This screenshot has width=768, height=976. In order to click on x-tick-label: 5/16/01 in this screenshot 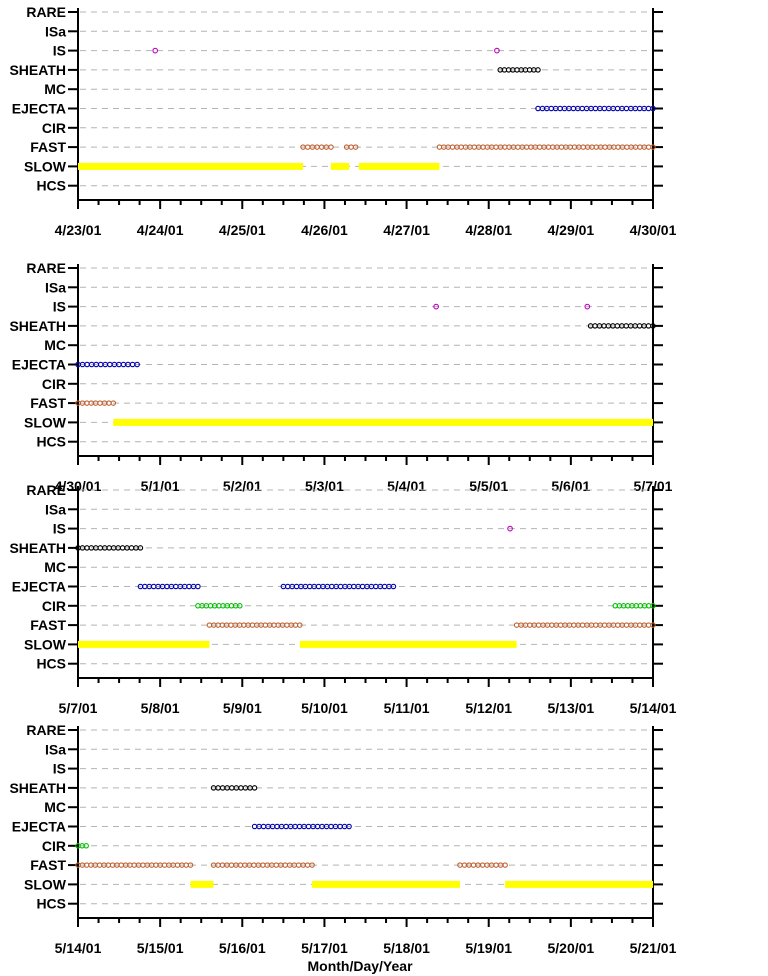, I will do `click(242, 948)`.